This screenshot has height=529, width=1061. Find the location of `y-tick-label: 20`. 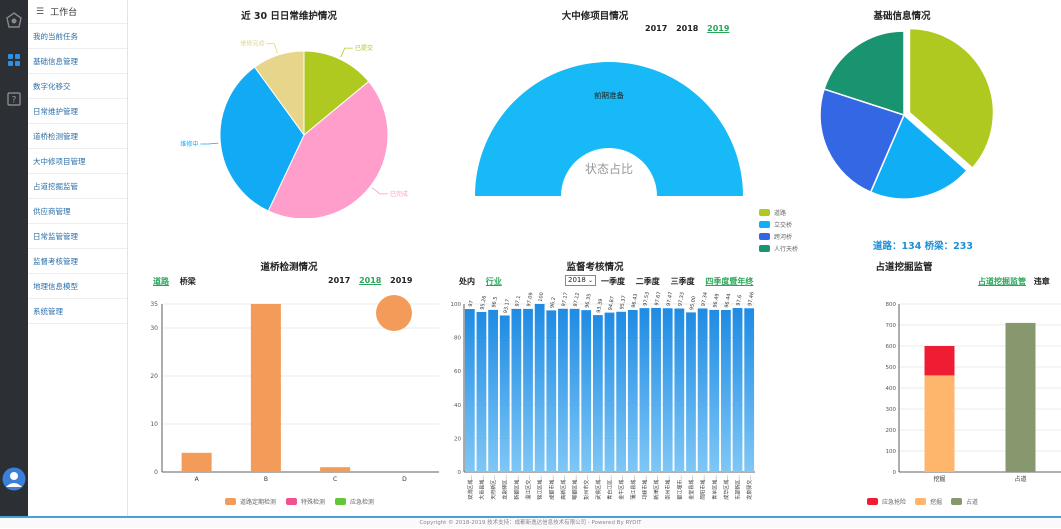

y-tick-label: 20 is located at coordinates (457, 439).